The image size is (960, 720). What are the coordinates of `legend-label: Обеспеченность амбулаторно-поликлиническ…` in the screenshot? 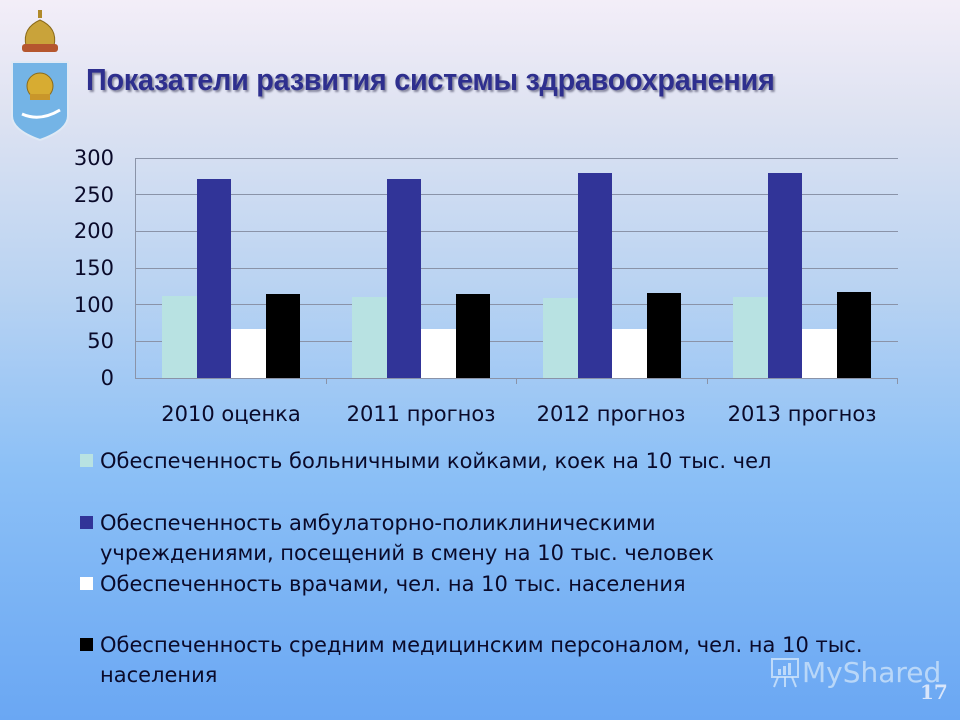 It's located at (407, 538).